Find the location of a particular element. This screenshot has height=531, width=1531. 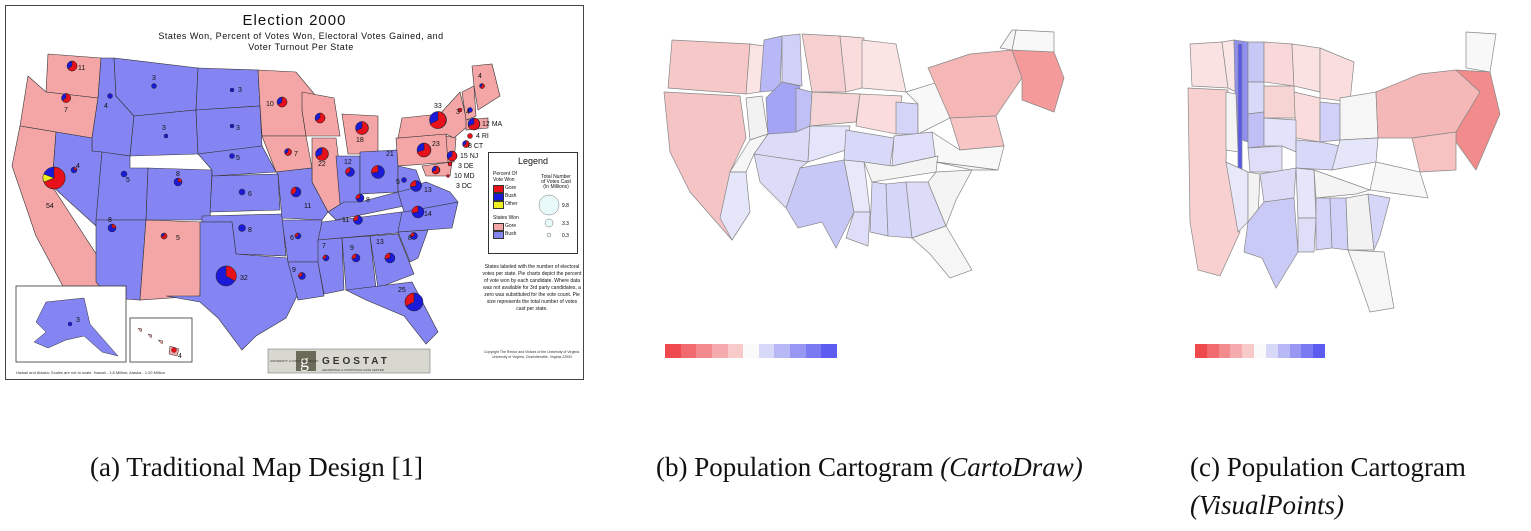

legend-total-1: 9.8 is located at coordinates (565, 206).